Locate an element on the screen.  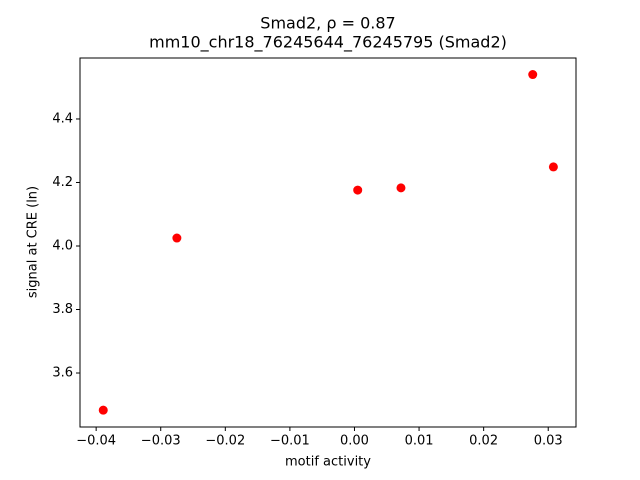
x-tick-label: −0.03 is located at coordinates (161, 441).